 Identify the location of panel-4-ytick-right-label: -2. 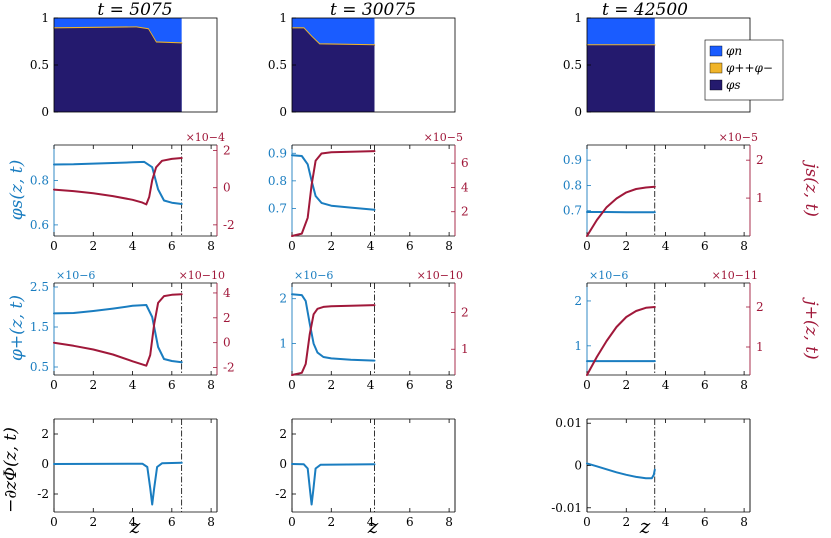
(229, 225).